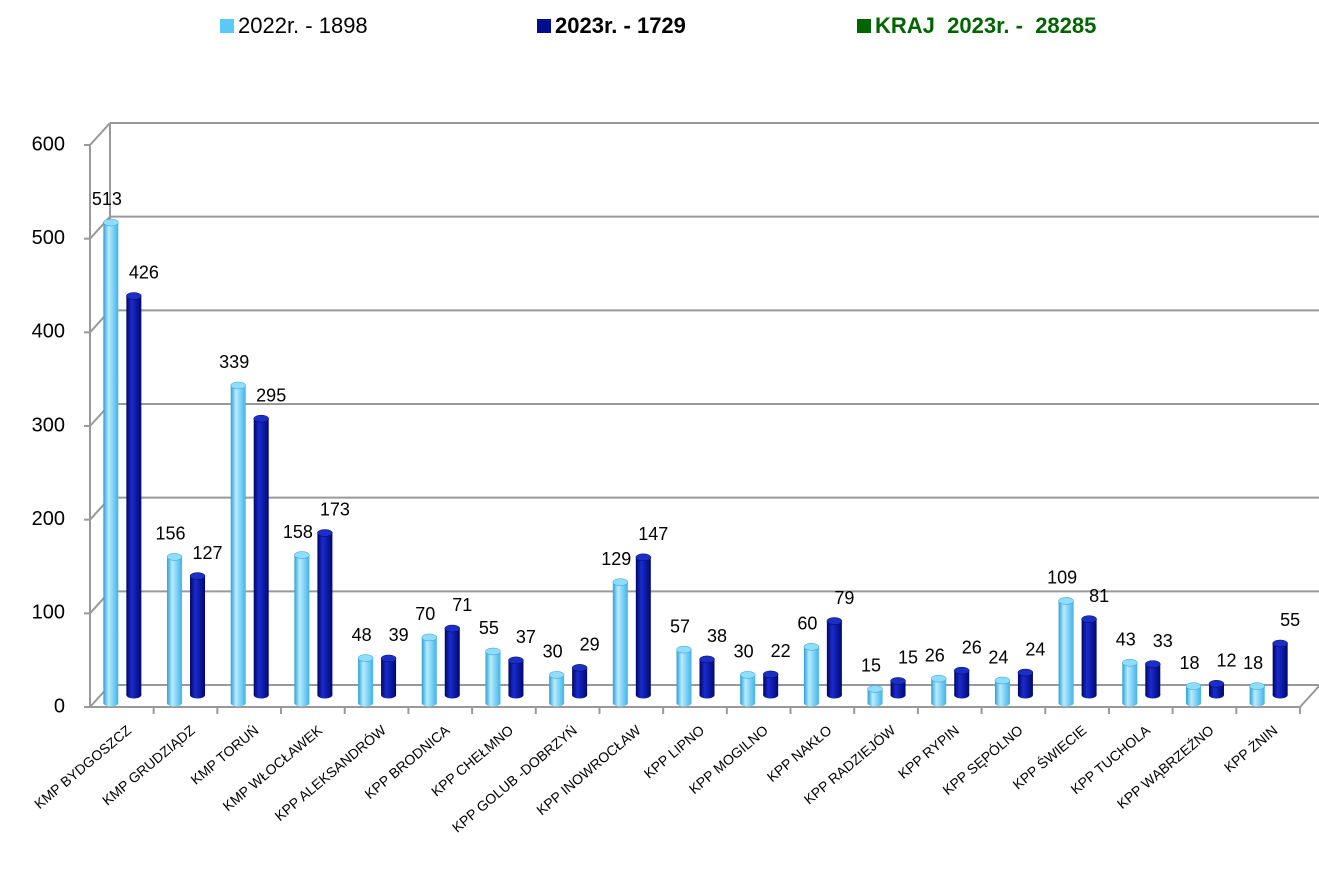 This screenshot has width=1319, height=889. Describe the element at coordinates (972, 647) in the screenshot. I see `data-label: 26` at that location.